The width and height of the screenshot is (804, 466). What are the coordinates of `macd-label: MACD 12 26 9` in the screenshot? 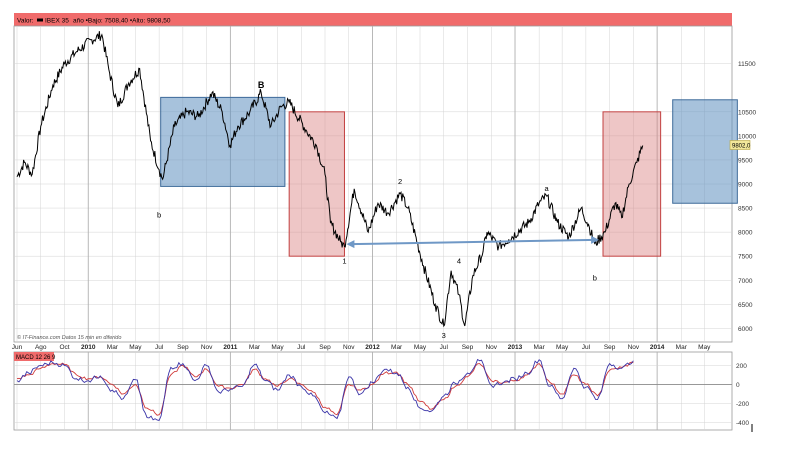 It's located at (36, 358).